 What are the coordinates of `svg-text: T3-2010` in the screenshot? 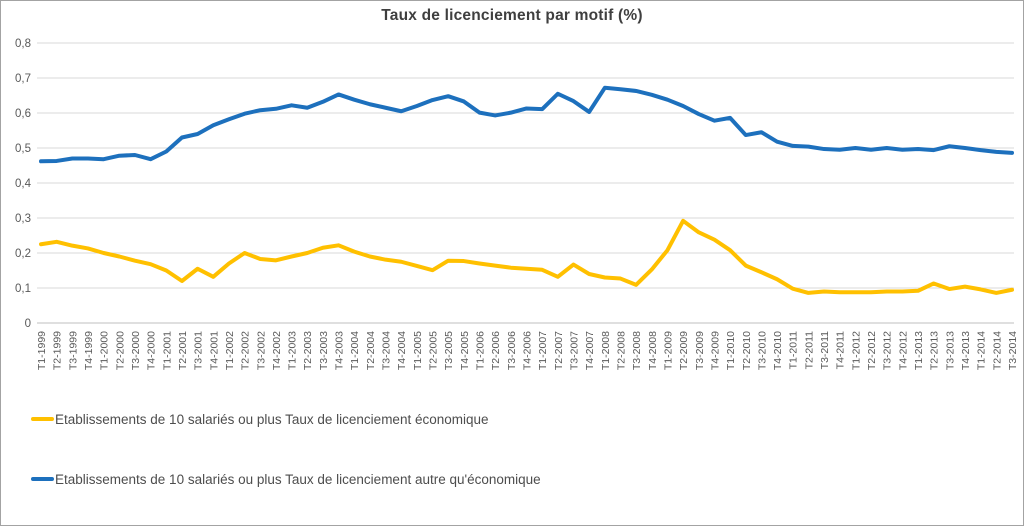 It's located at (762, 350).